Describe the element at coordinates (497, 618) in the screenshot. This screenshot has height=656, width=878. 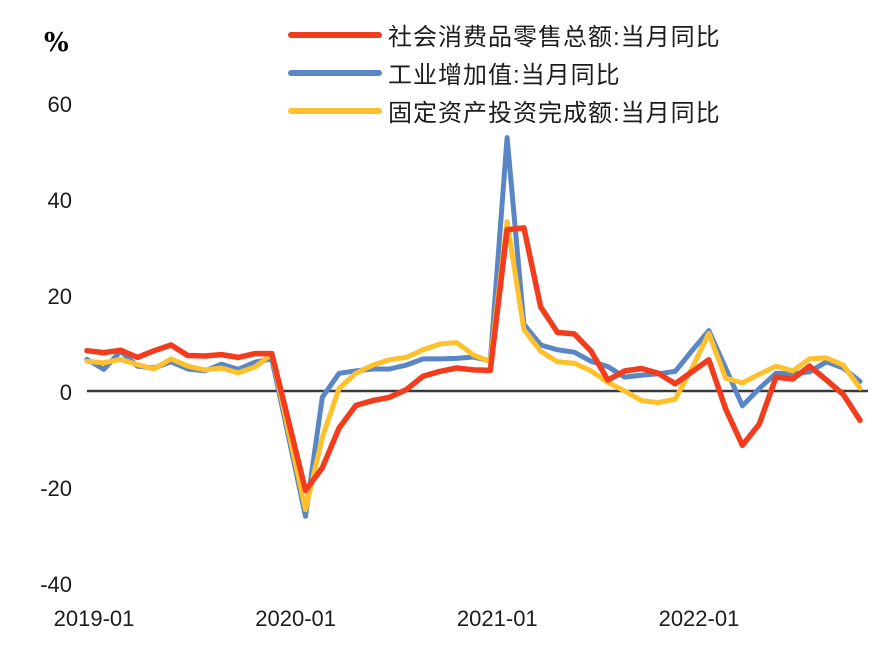
I see `x-tick-2021-01: 2021-01` at that location.